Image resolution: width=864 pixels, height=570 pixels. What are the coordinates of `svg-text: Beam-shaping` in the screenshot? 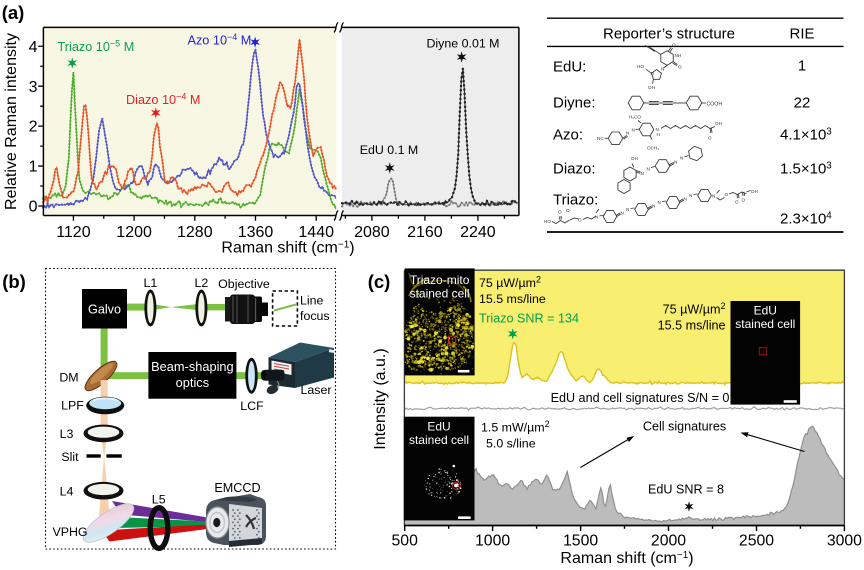 It's located at (192, 366).